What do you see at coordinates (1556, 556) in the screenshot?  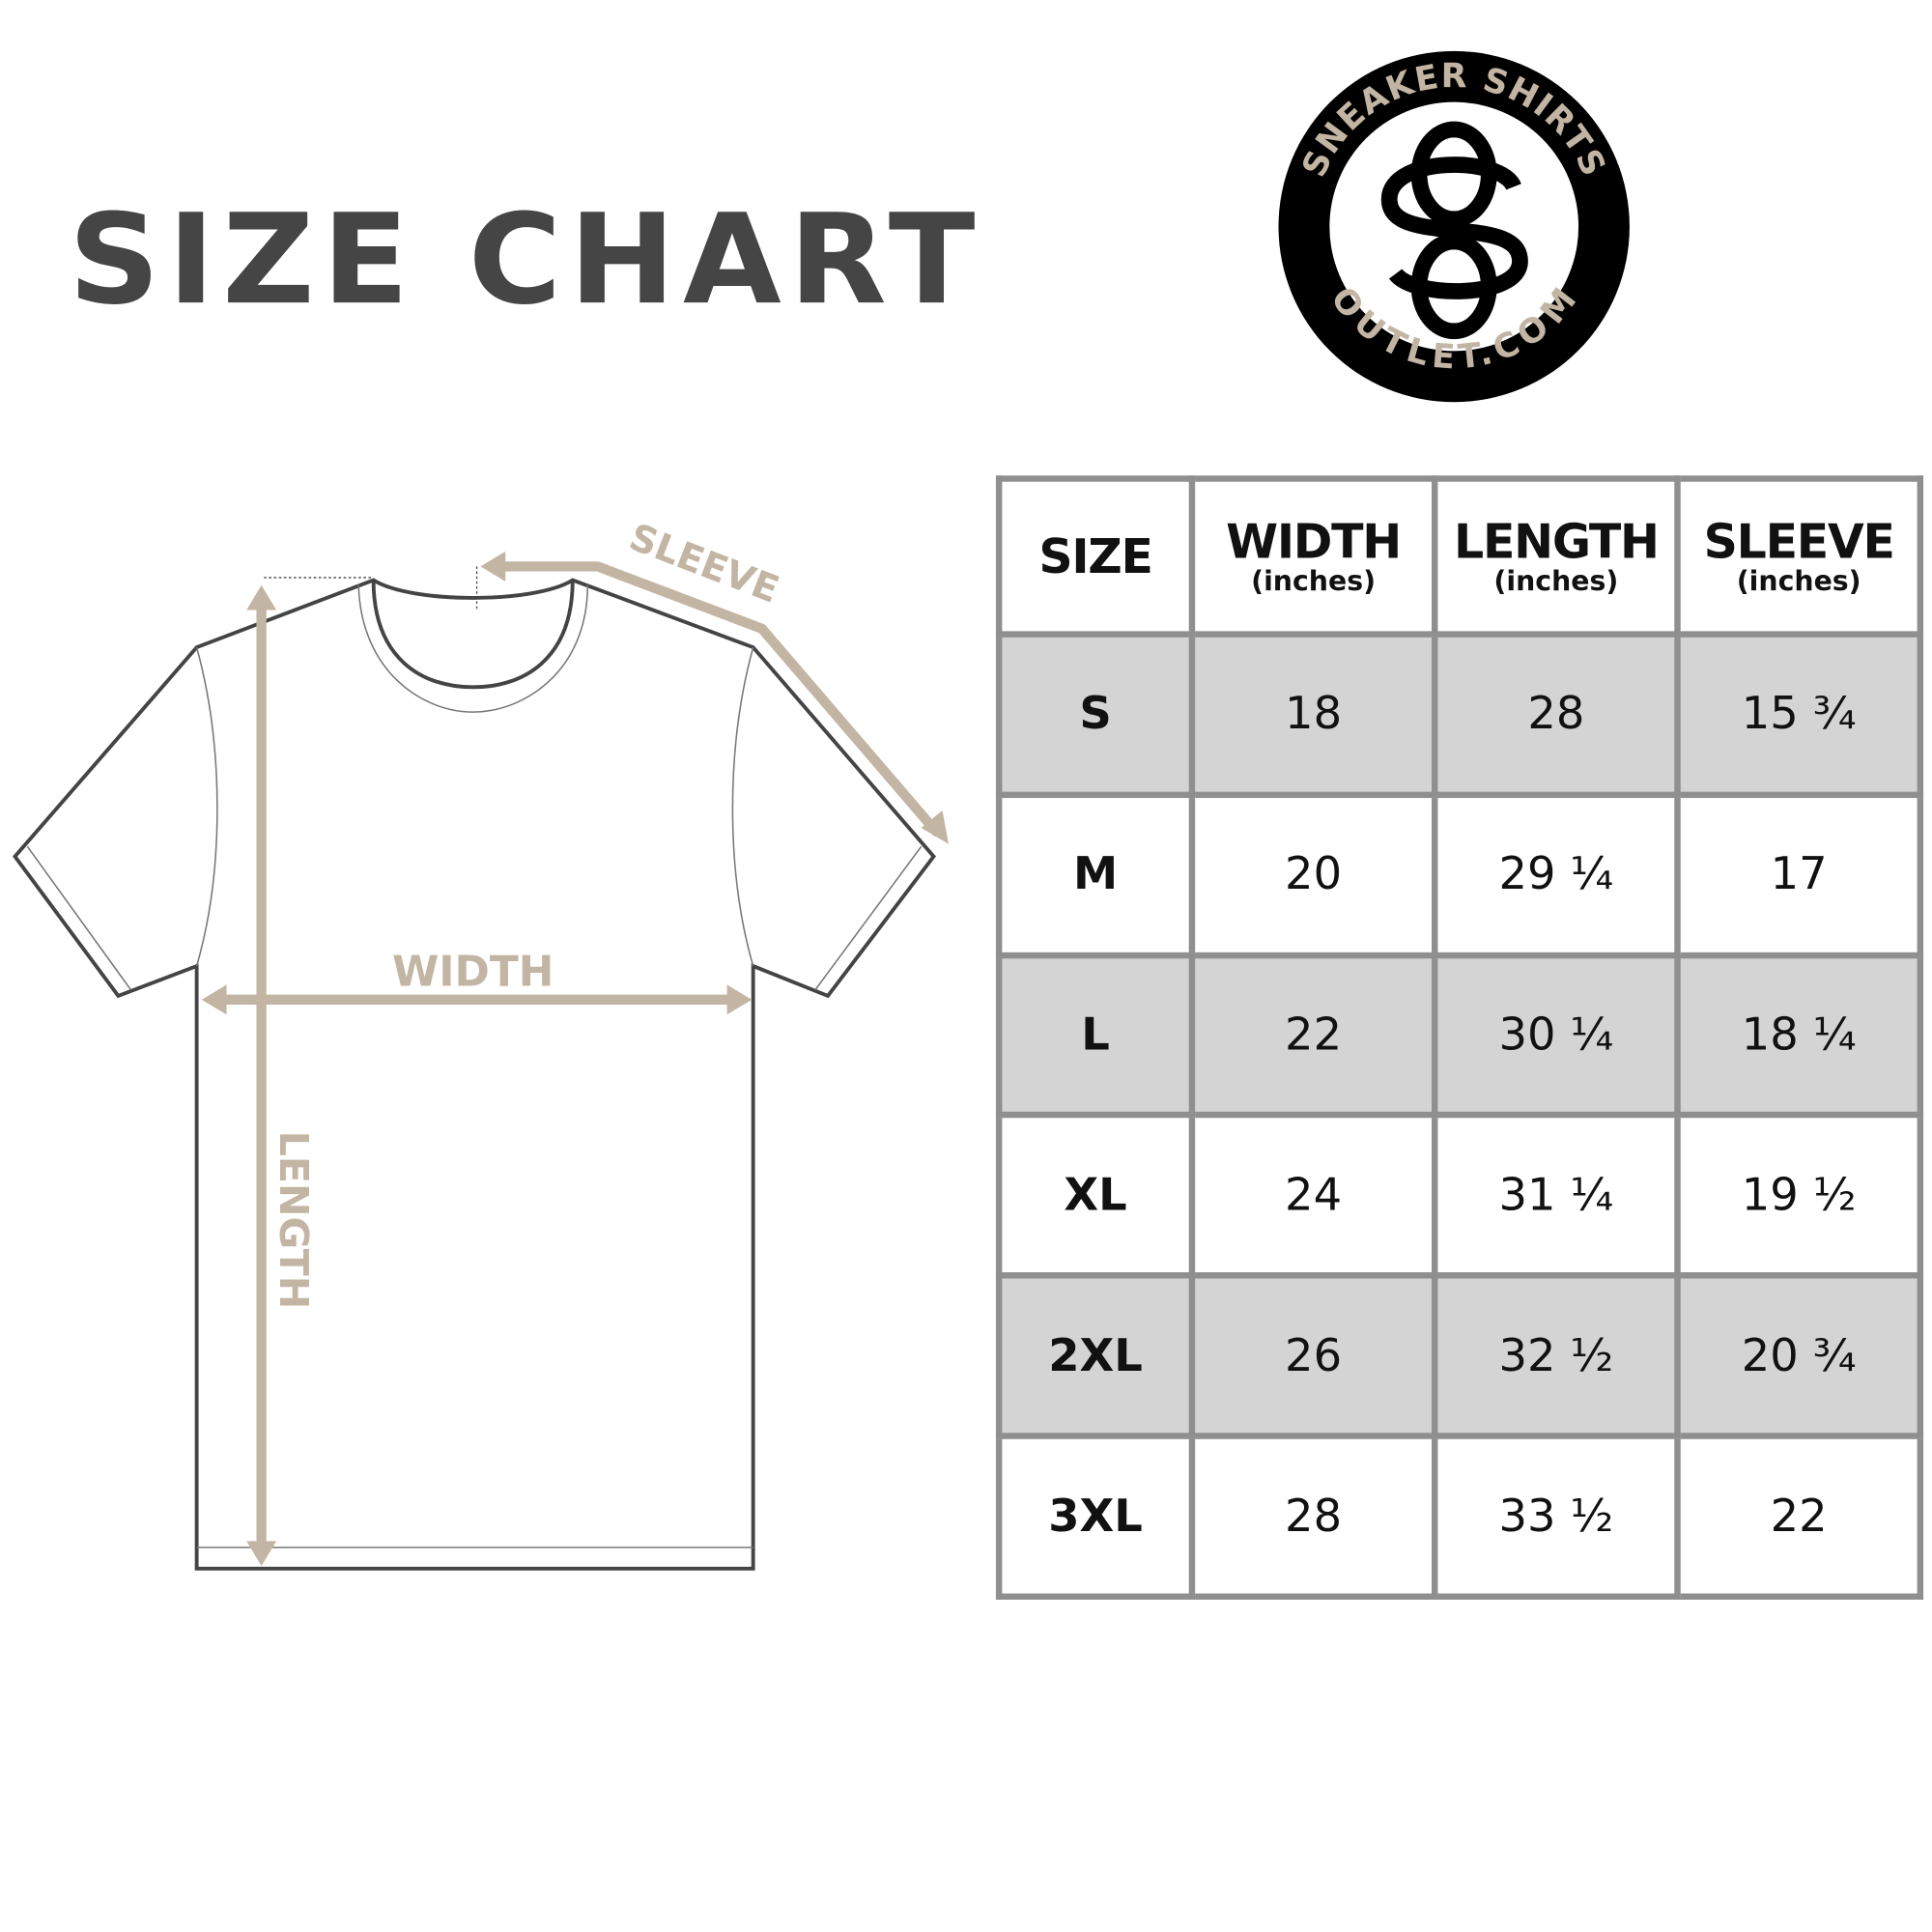 I see `header-length: LENGTH (inches)` at bounding box center [1556, 556].